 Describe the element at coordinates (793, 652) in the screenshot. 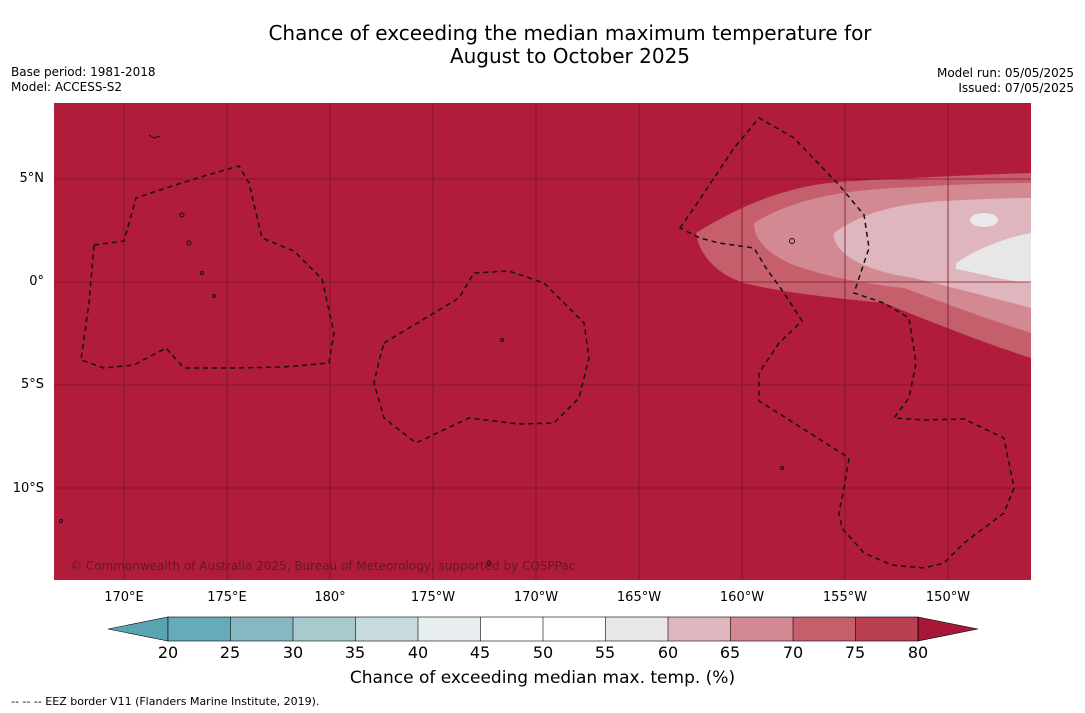

I see `colorbar-tick-70: 70` at that location.